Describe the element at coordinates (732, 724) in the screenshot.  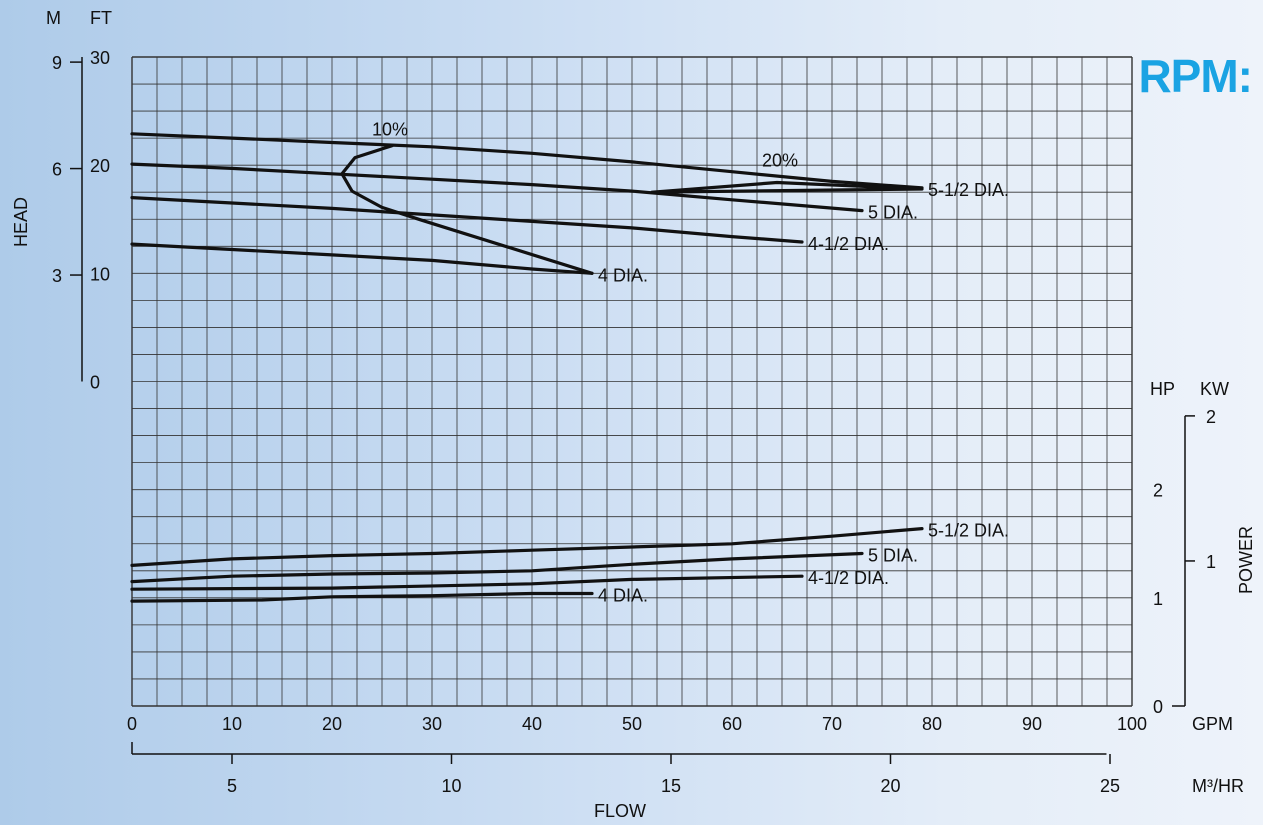
I see `x-gpm-tick: 60` at that location.